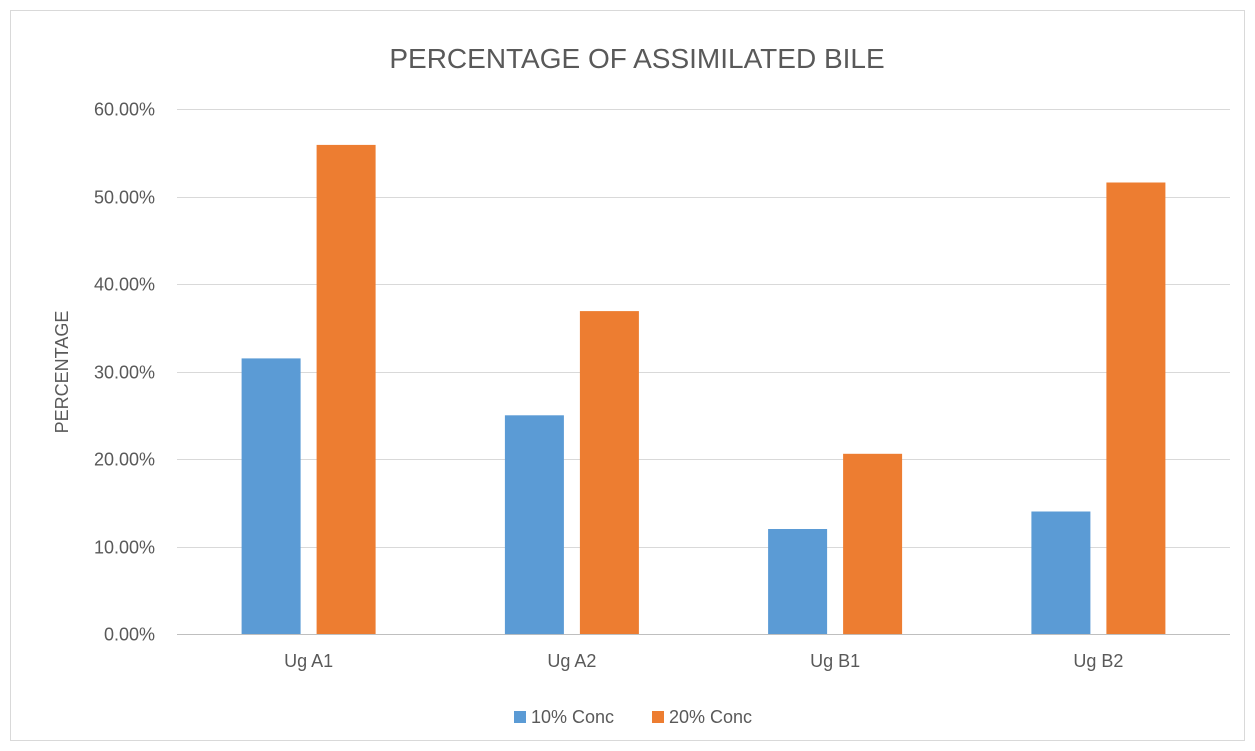 The height and width of the screenshot is (751, 1255). Describe the element at coordinates (572, 717) in the screenshot. I see `legend-label: 10% Conc` at that location.